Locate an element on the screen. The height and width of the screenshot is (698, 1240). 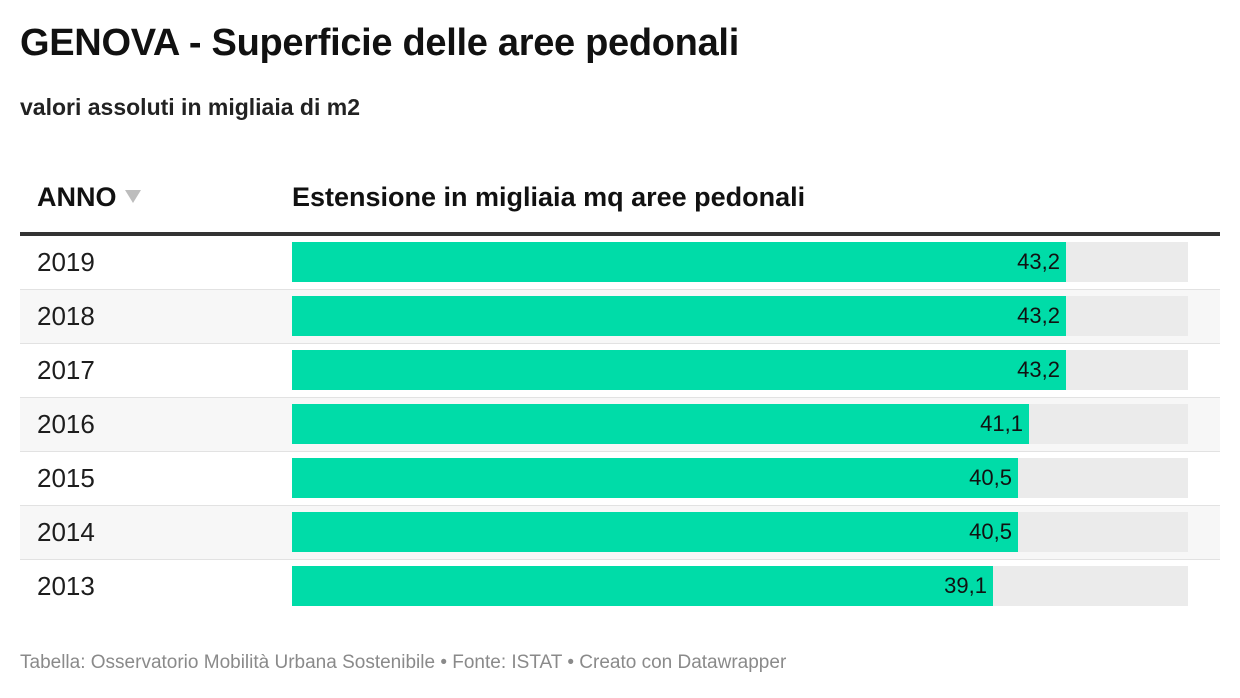
table-row: 2013 39,1 is located at coordinates (620, 586).